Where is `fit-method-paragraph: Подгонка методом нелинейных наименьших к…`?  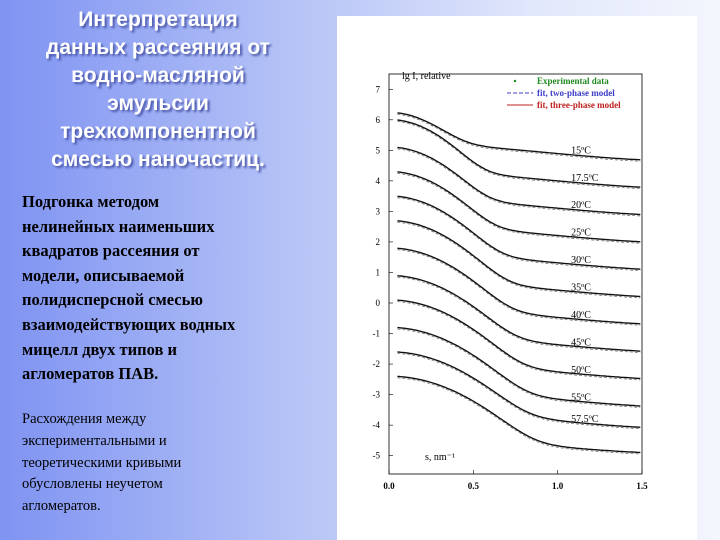 fit-method-paragraph: Подгонка методом нелинейных наименьших к… is located at coordinates (129, 288).